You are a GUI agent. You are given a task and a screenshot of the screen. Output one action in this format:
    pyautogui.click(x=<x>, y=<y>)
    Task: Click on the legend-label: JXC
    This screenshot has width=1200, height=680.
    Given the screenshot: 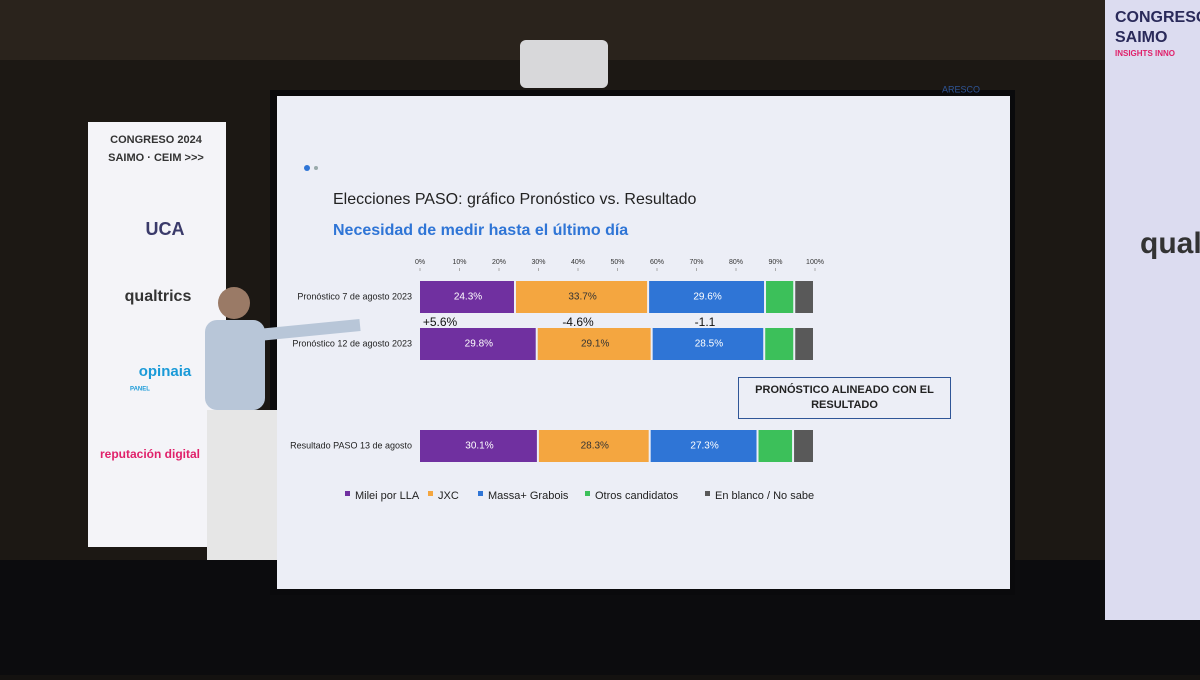 What is the action you would take?
    pyautogui.click(x=448, y=496)
    